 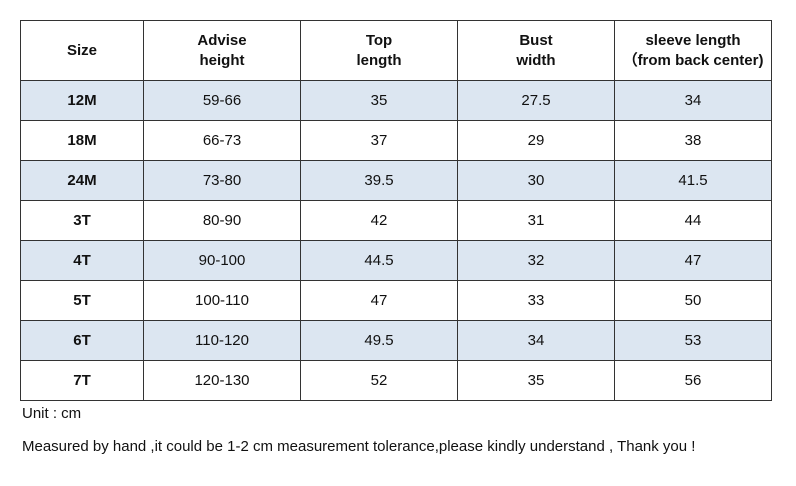 I want to click on value-cell: 49.5, so click(x=379, y=340).